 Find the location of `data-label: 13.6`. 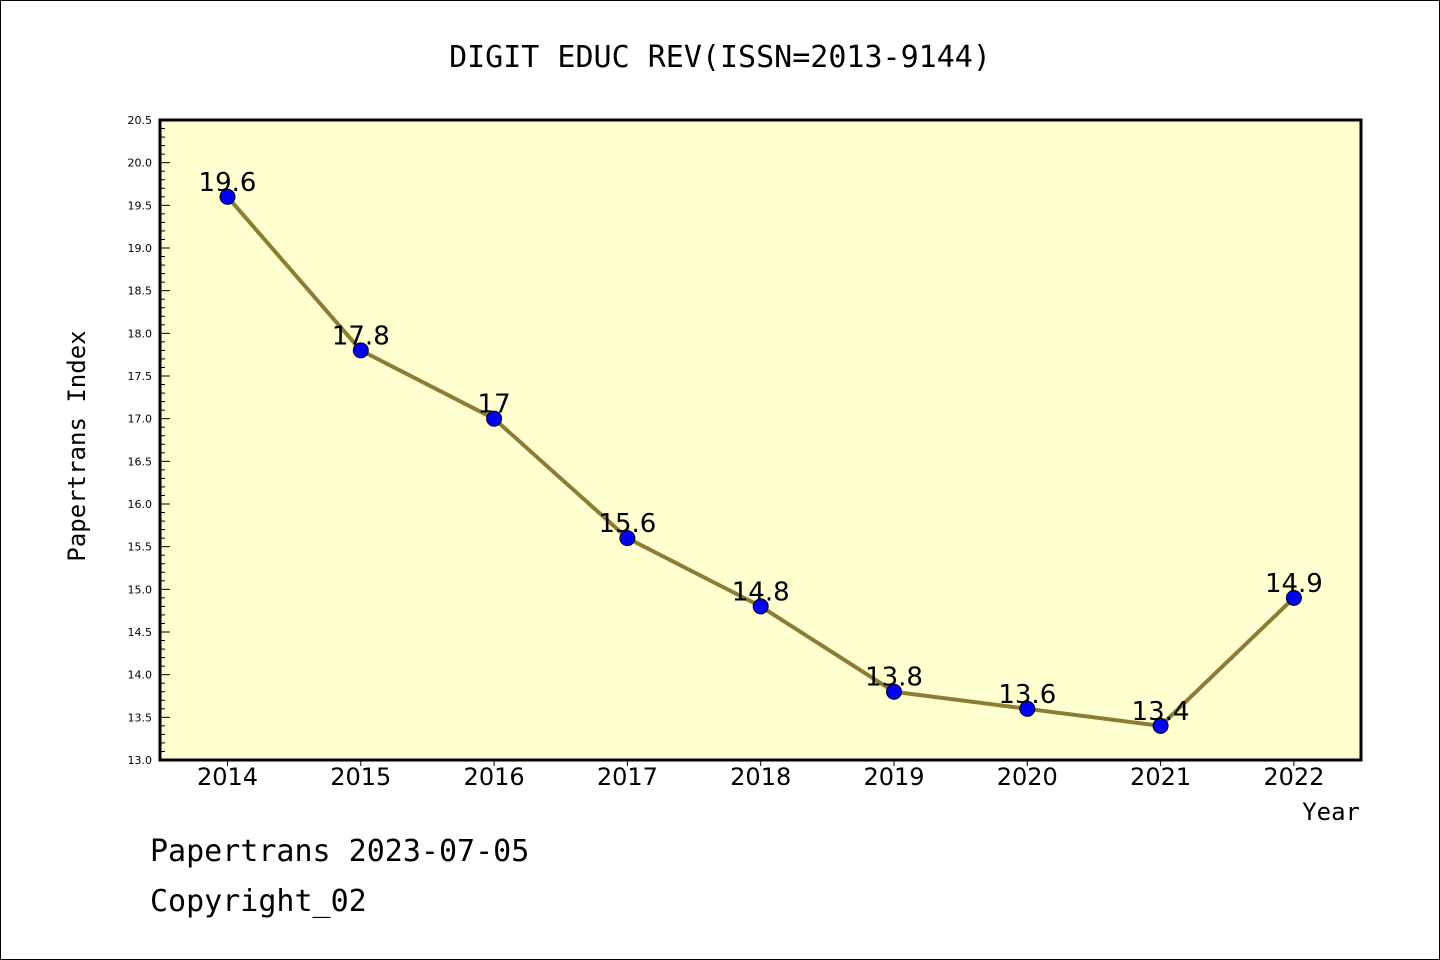

data-label: 13.6 is located at coordinates (1027, 695).